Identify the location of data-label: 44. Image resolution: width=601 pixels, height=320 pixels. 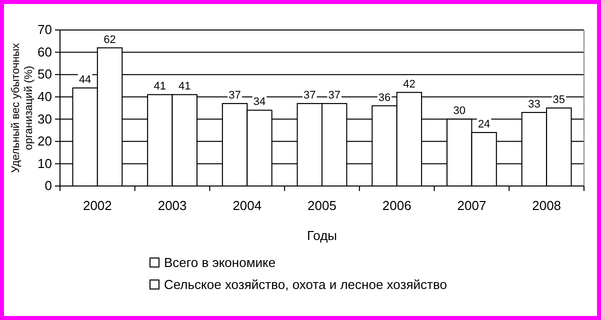
(85, 80).